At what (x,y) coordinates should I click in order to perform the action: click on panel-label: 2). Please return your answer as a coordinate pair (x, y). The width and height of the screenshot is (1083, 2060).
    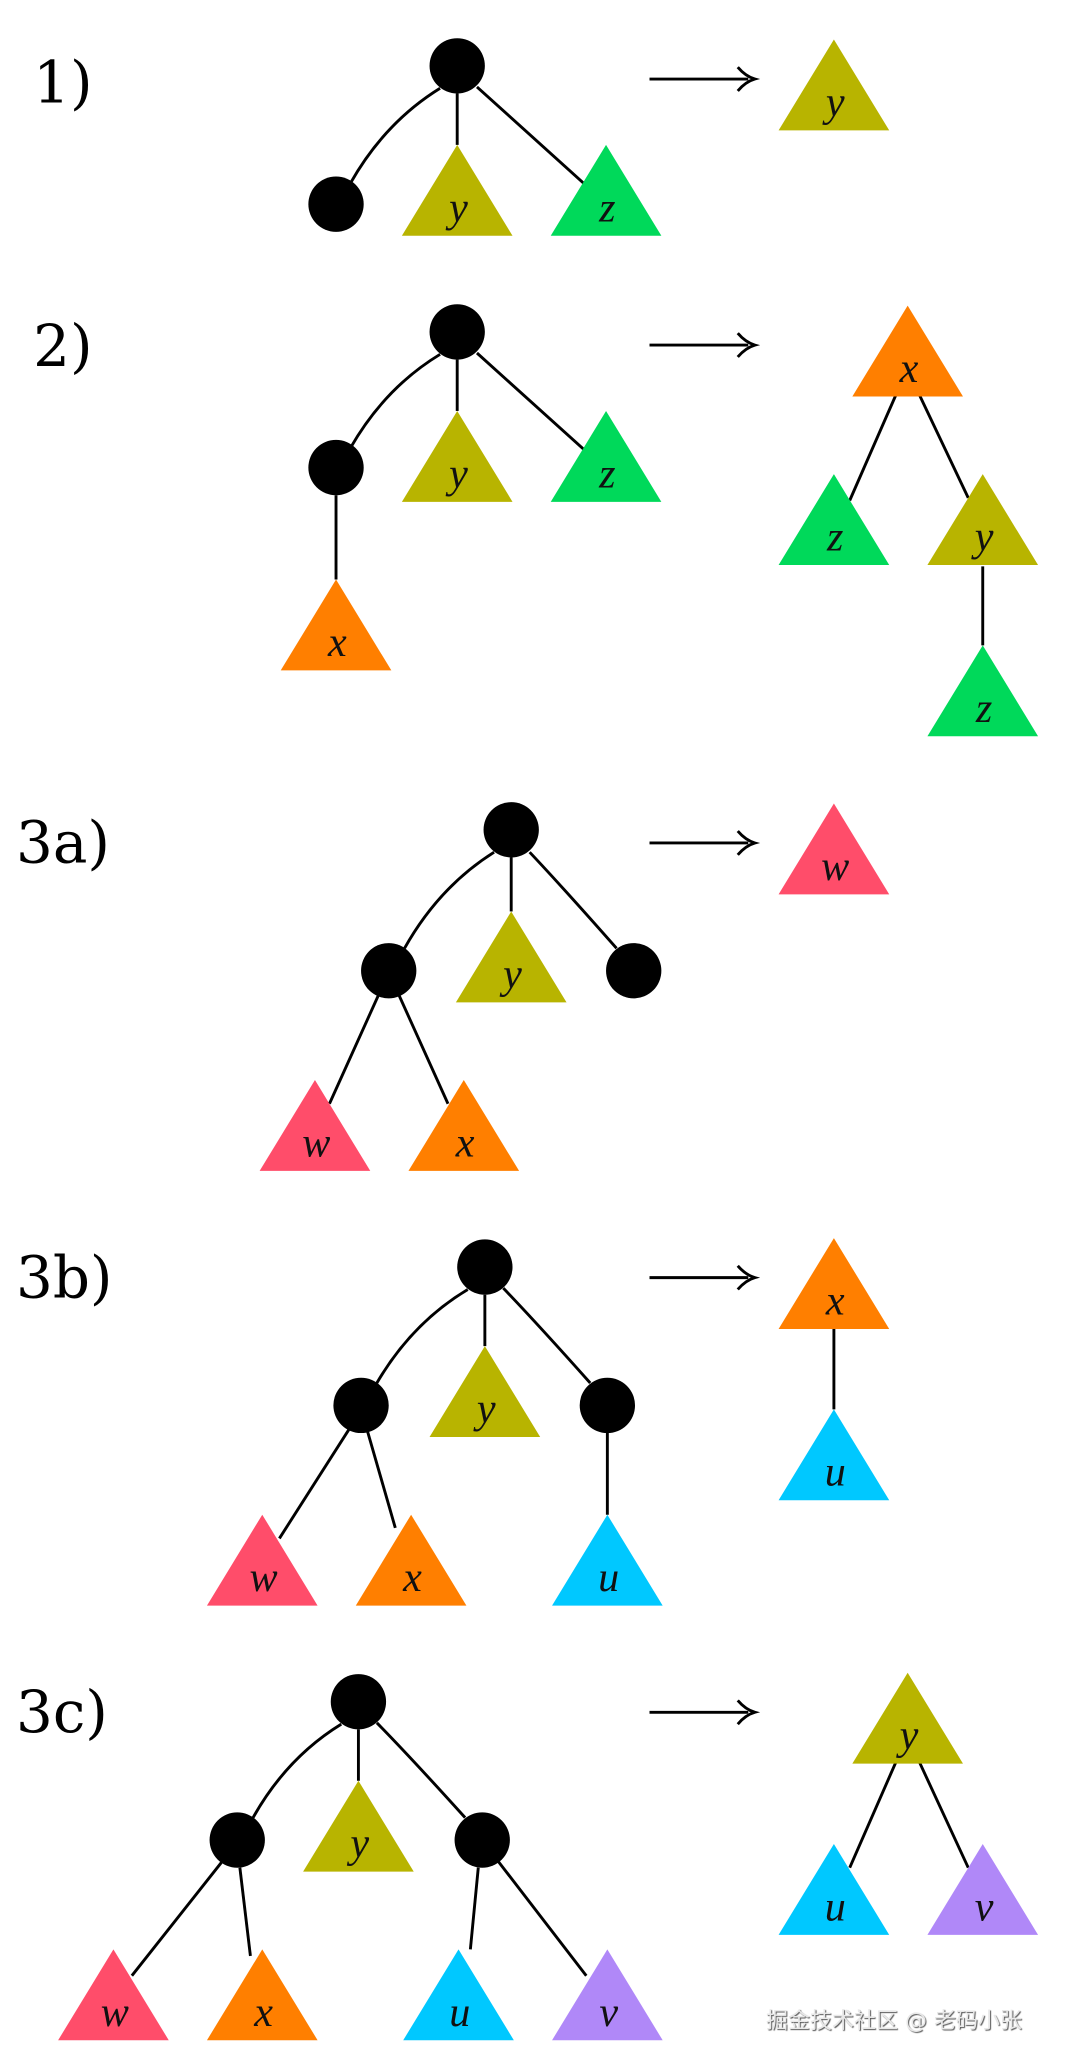
    Looking at the image, I should click on (62, 346).